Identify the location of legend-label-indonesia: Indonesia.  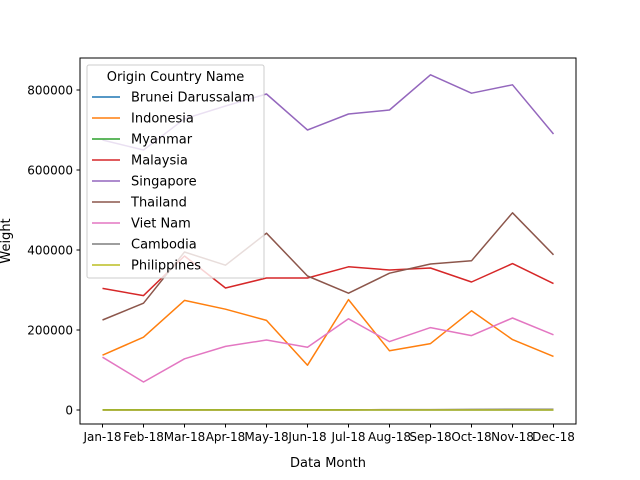
(162, 119).